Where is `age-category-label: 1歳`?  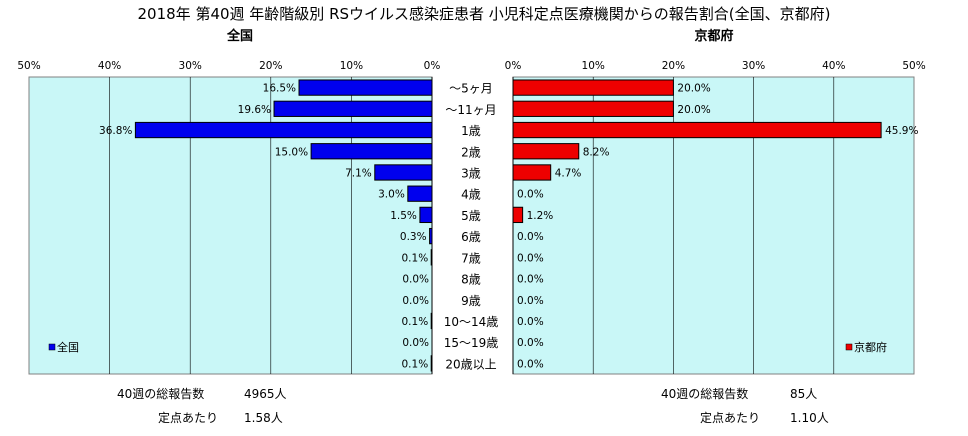 age-category-label: 1歳 is located at coordinates (471, 131).